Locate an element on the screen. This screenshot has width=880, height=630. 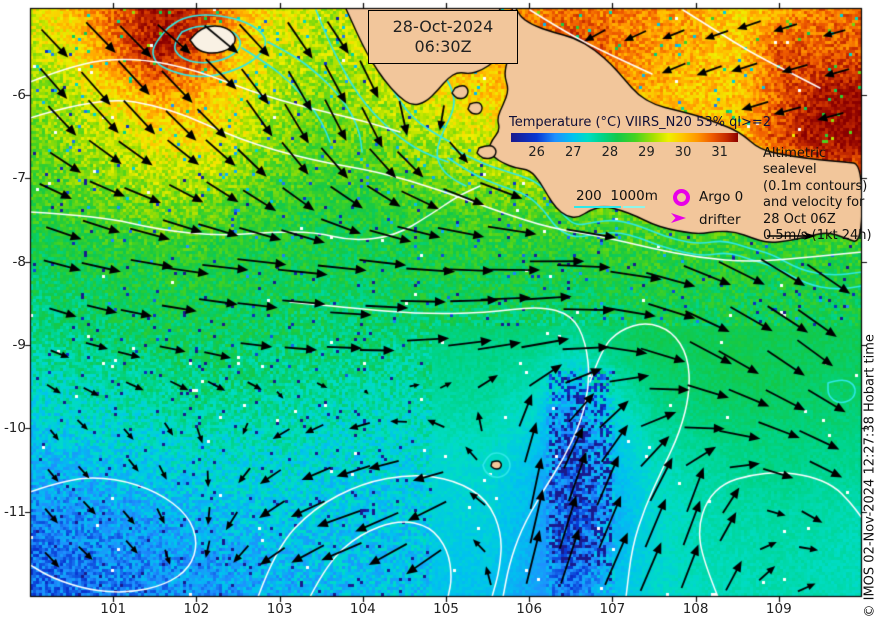
annotation-line: 28 Oct 06Z is located at coordinates (799, 219).